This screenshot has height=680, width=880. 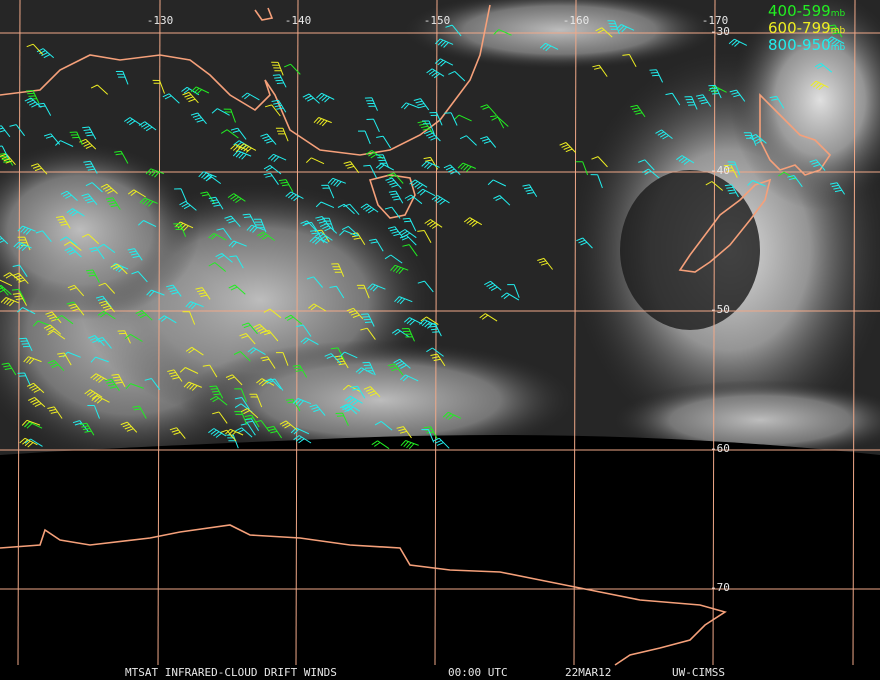 I want to click on legend-entry: 800-950mb, so click(x=806, y=45).